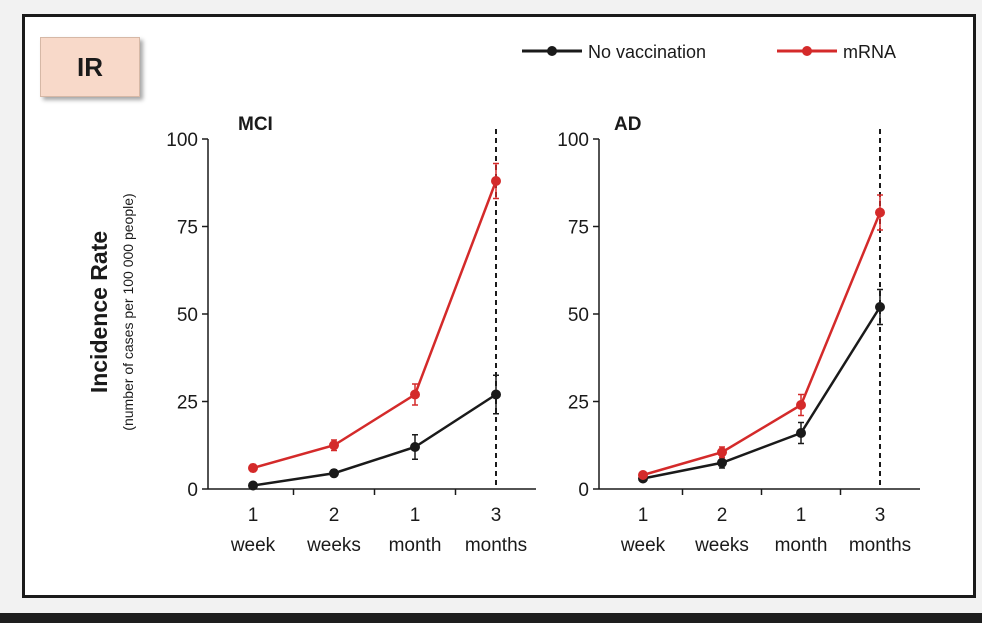  Describe the element at coordinates (627, 124) in the screenshot. I see `ad-title: AD` at that location.